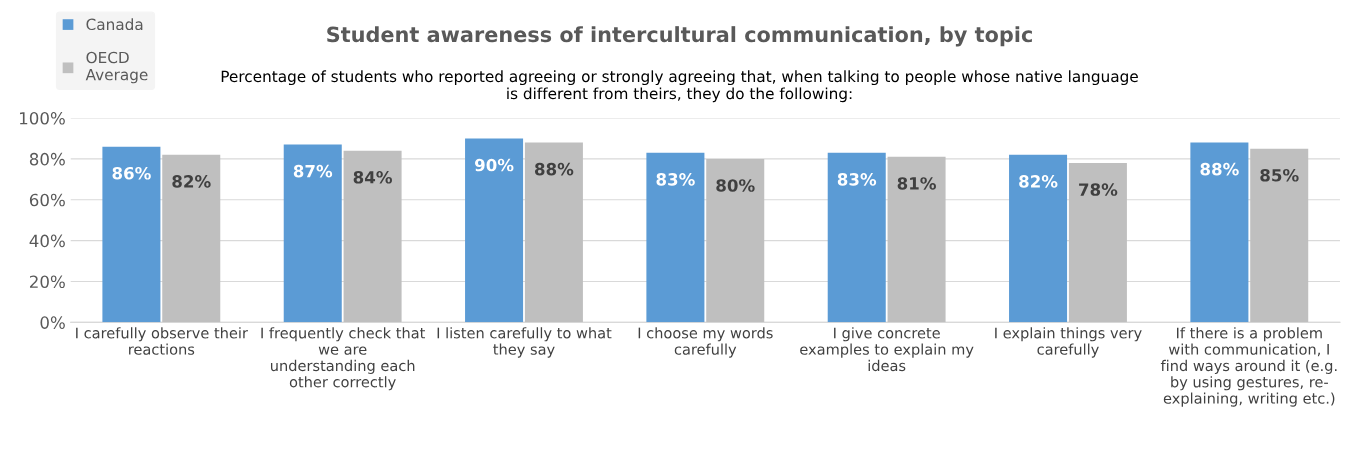 Image resolution: width=1359 pixels, height=454 pixels. I want to click on data-label: 81%, so click(916, 183).